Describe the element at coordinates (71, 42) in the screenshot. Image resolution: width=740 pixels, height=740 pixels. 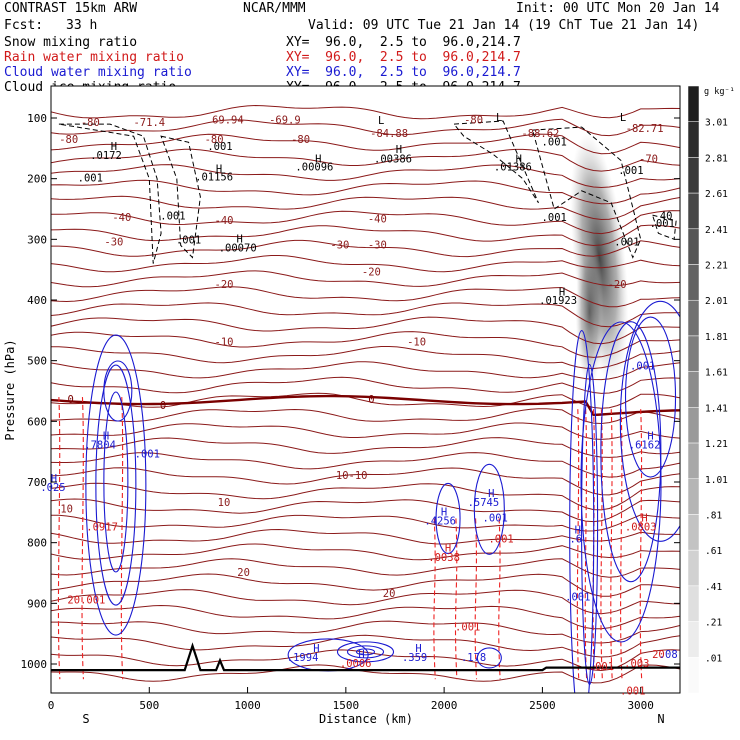
I see `legend-snow: Snow mixing ratio` at that location.